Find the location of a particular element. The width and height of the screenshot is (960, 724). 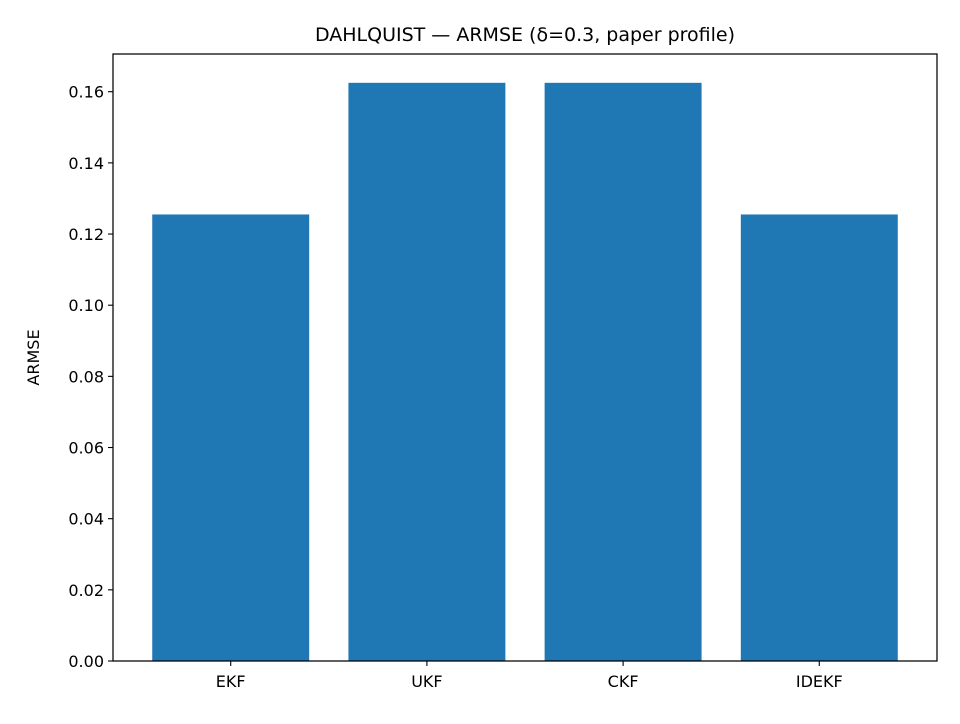

y-tick-label: 0.16 is located at coordinates (86, 92).